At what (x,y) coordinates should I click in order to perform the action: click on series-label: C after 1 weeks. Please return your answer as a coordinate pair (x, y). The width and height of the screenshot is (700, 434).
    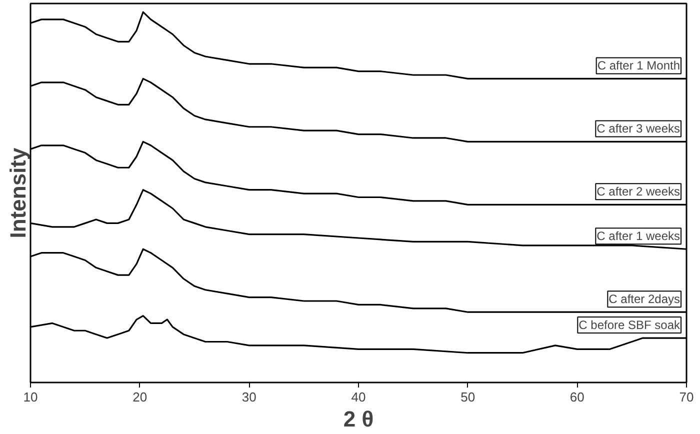
    Looking at the image, I should click on (638, 236).